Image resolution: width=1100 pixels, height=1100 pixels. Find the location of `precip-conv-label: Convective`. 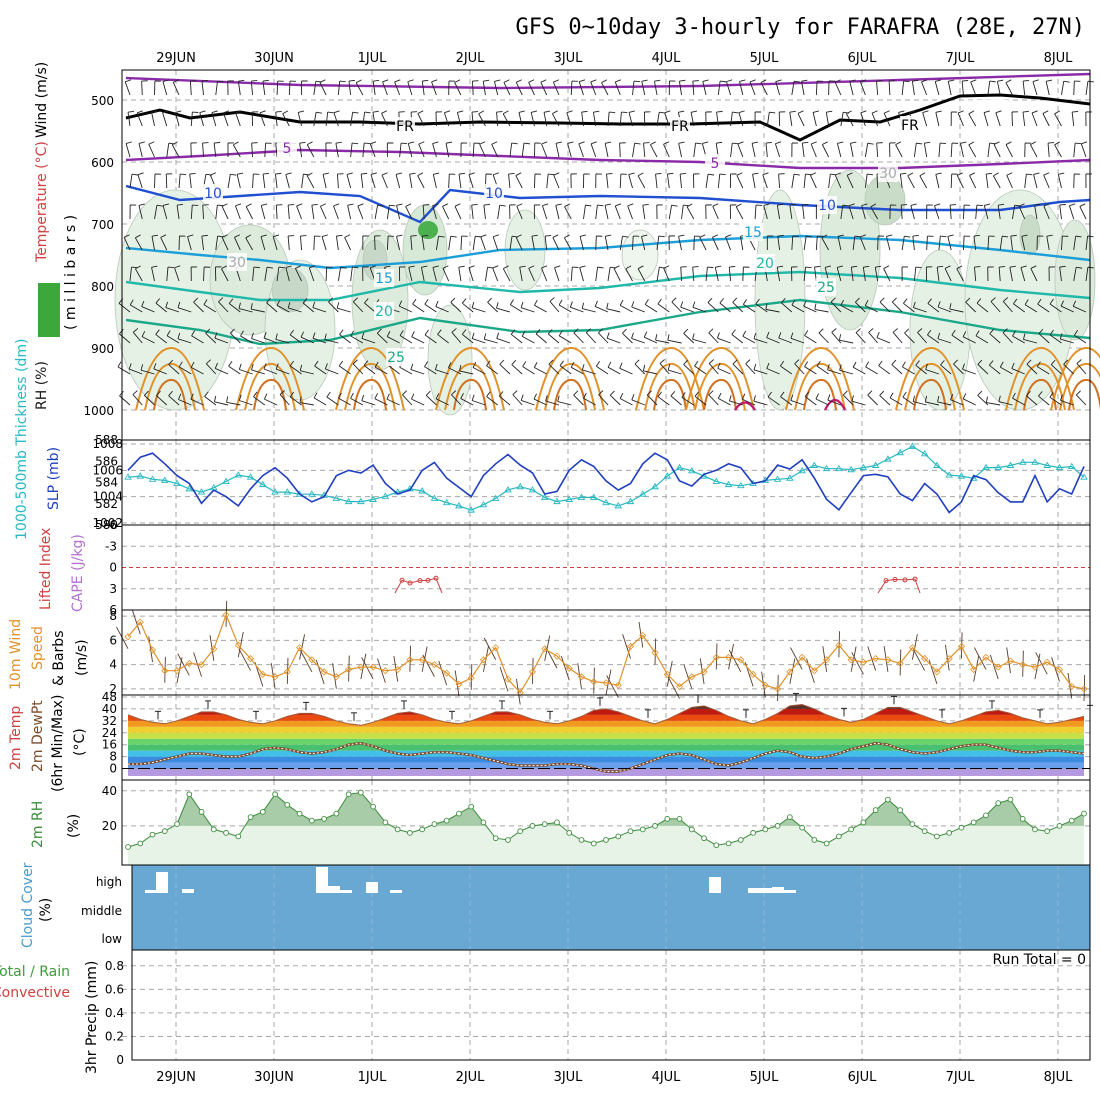

precip-conv-label: Convective is located at coordinates (35, 993).